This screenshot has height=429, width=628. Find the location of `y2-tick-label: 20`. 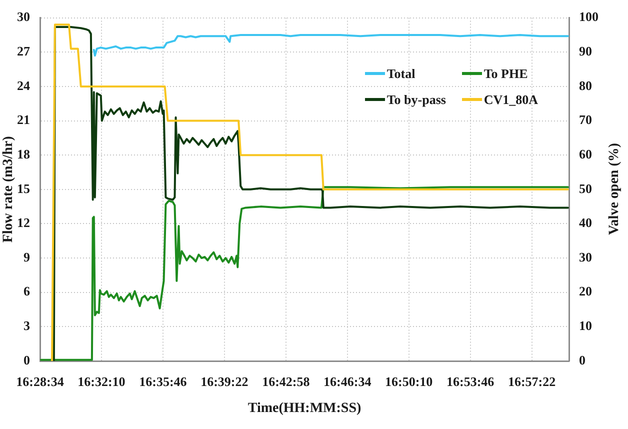

y2-tick-label: 20 is located at coordinates (585, 291).